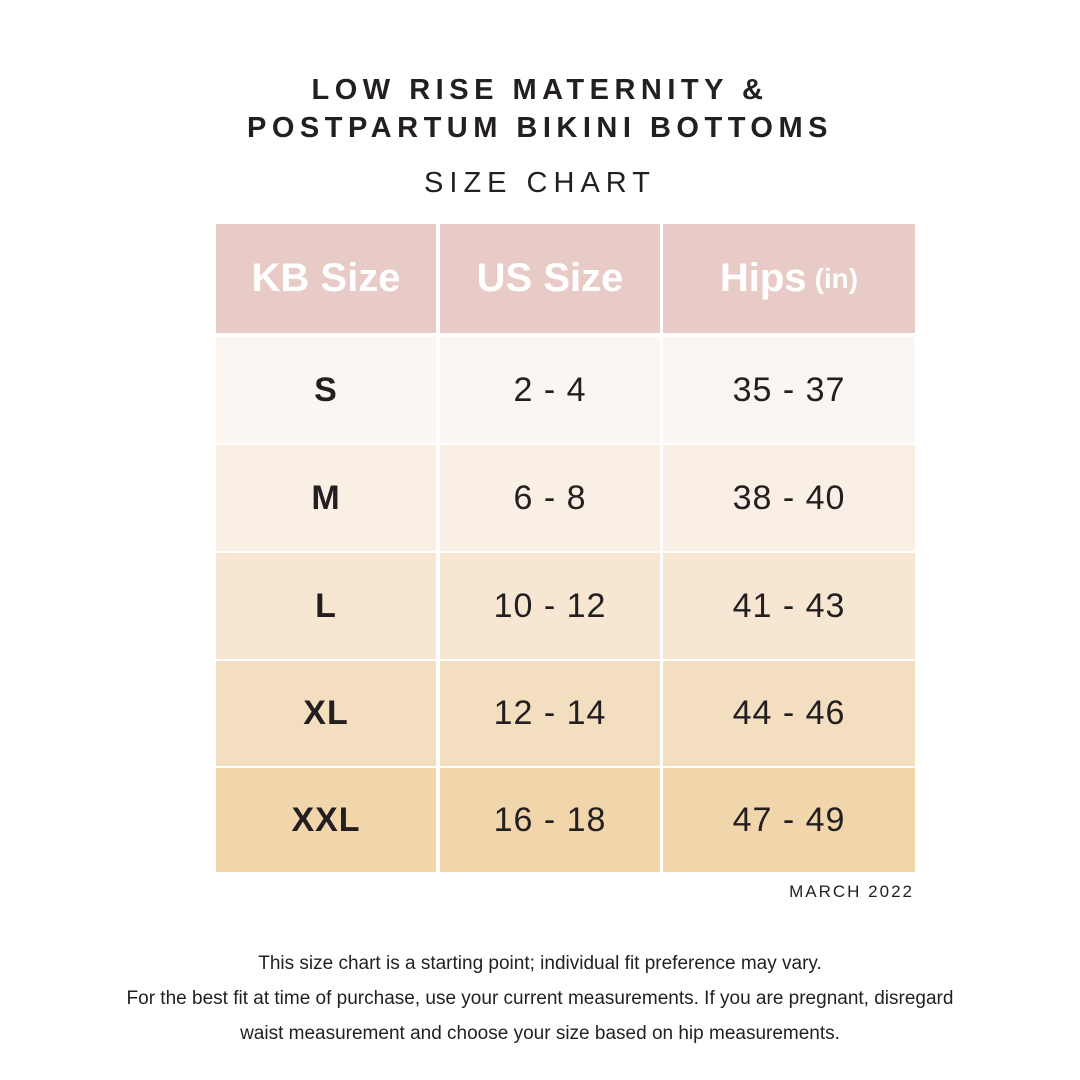 This screenshot has height=1080, width=1080. What do you see at coordinates (326, 606) in the screenshot?
I see `row-l-kb-size: L` at bounding box center [326, 606].